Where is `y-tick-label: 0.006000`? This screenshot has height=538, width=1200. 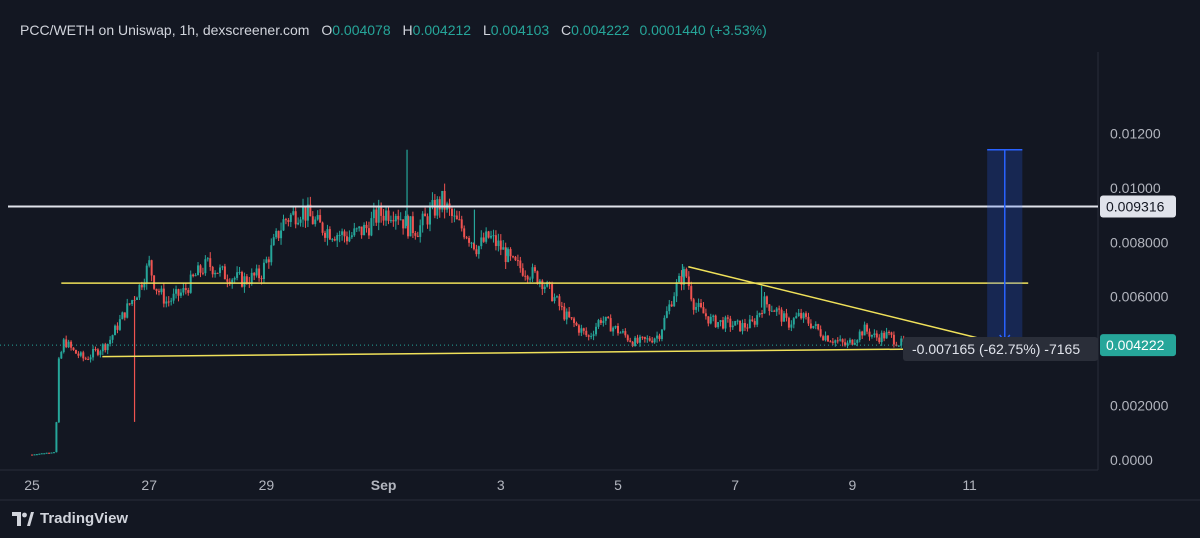
y-tick-label: 0.006000 is located at coordinates (1139, 297).